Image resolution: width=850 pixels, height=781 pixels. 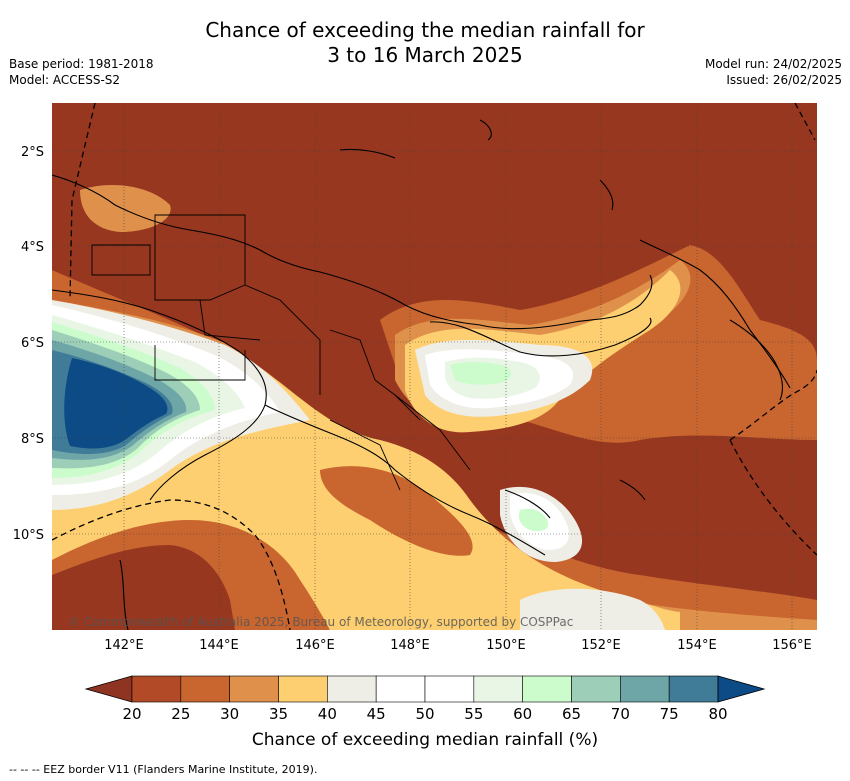 What do you see at coordinates (773, 72) in the screenshot?
I see `meta-right: Model run: 24/02/2025 Issued: 26/02/2025` at bounding box center [773, 72].